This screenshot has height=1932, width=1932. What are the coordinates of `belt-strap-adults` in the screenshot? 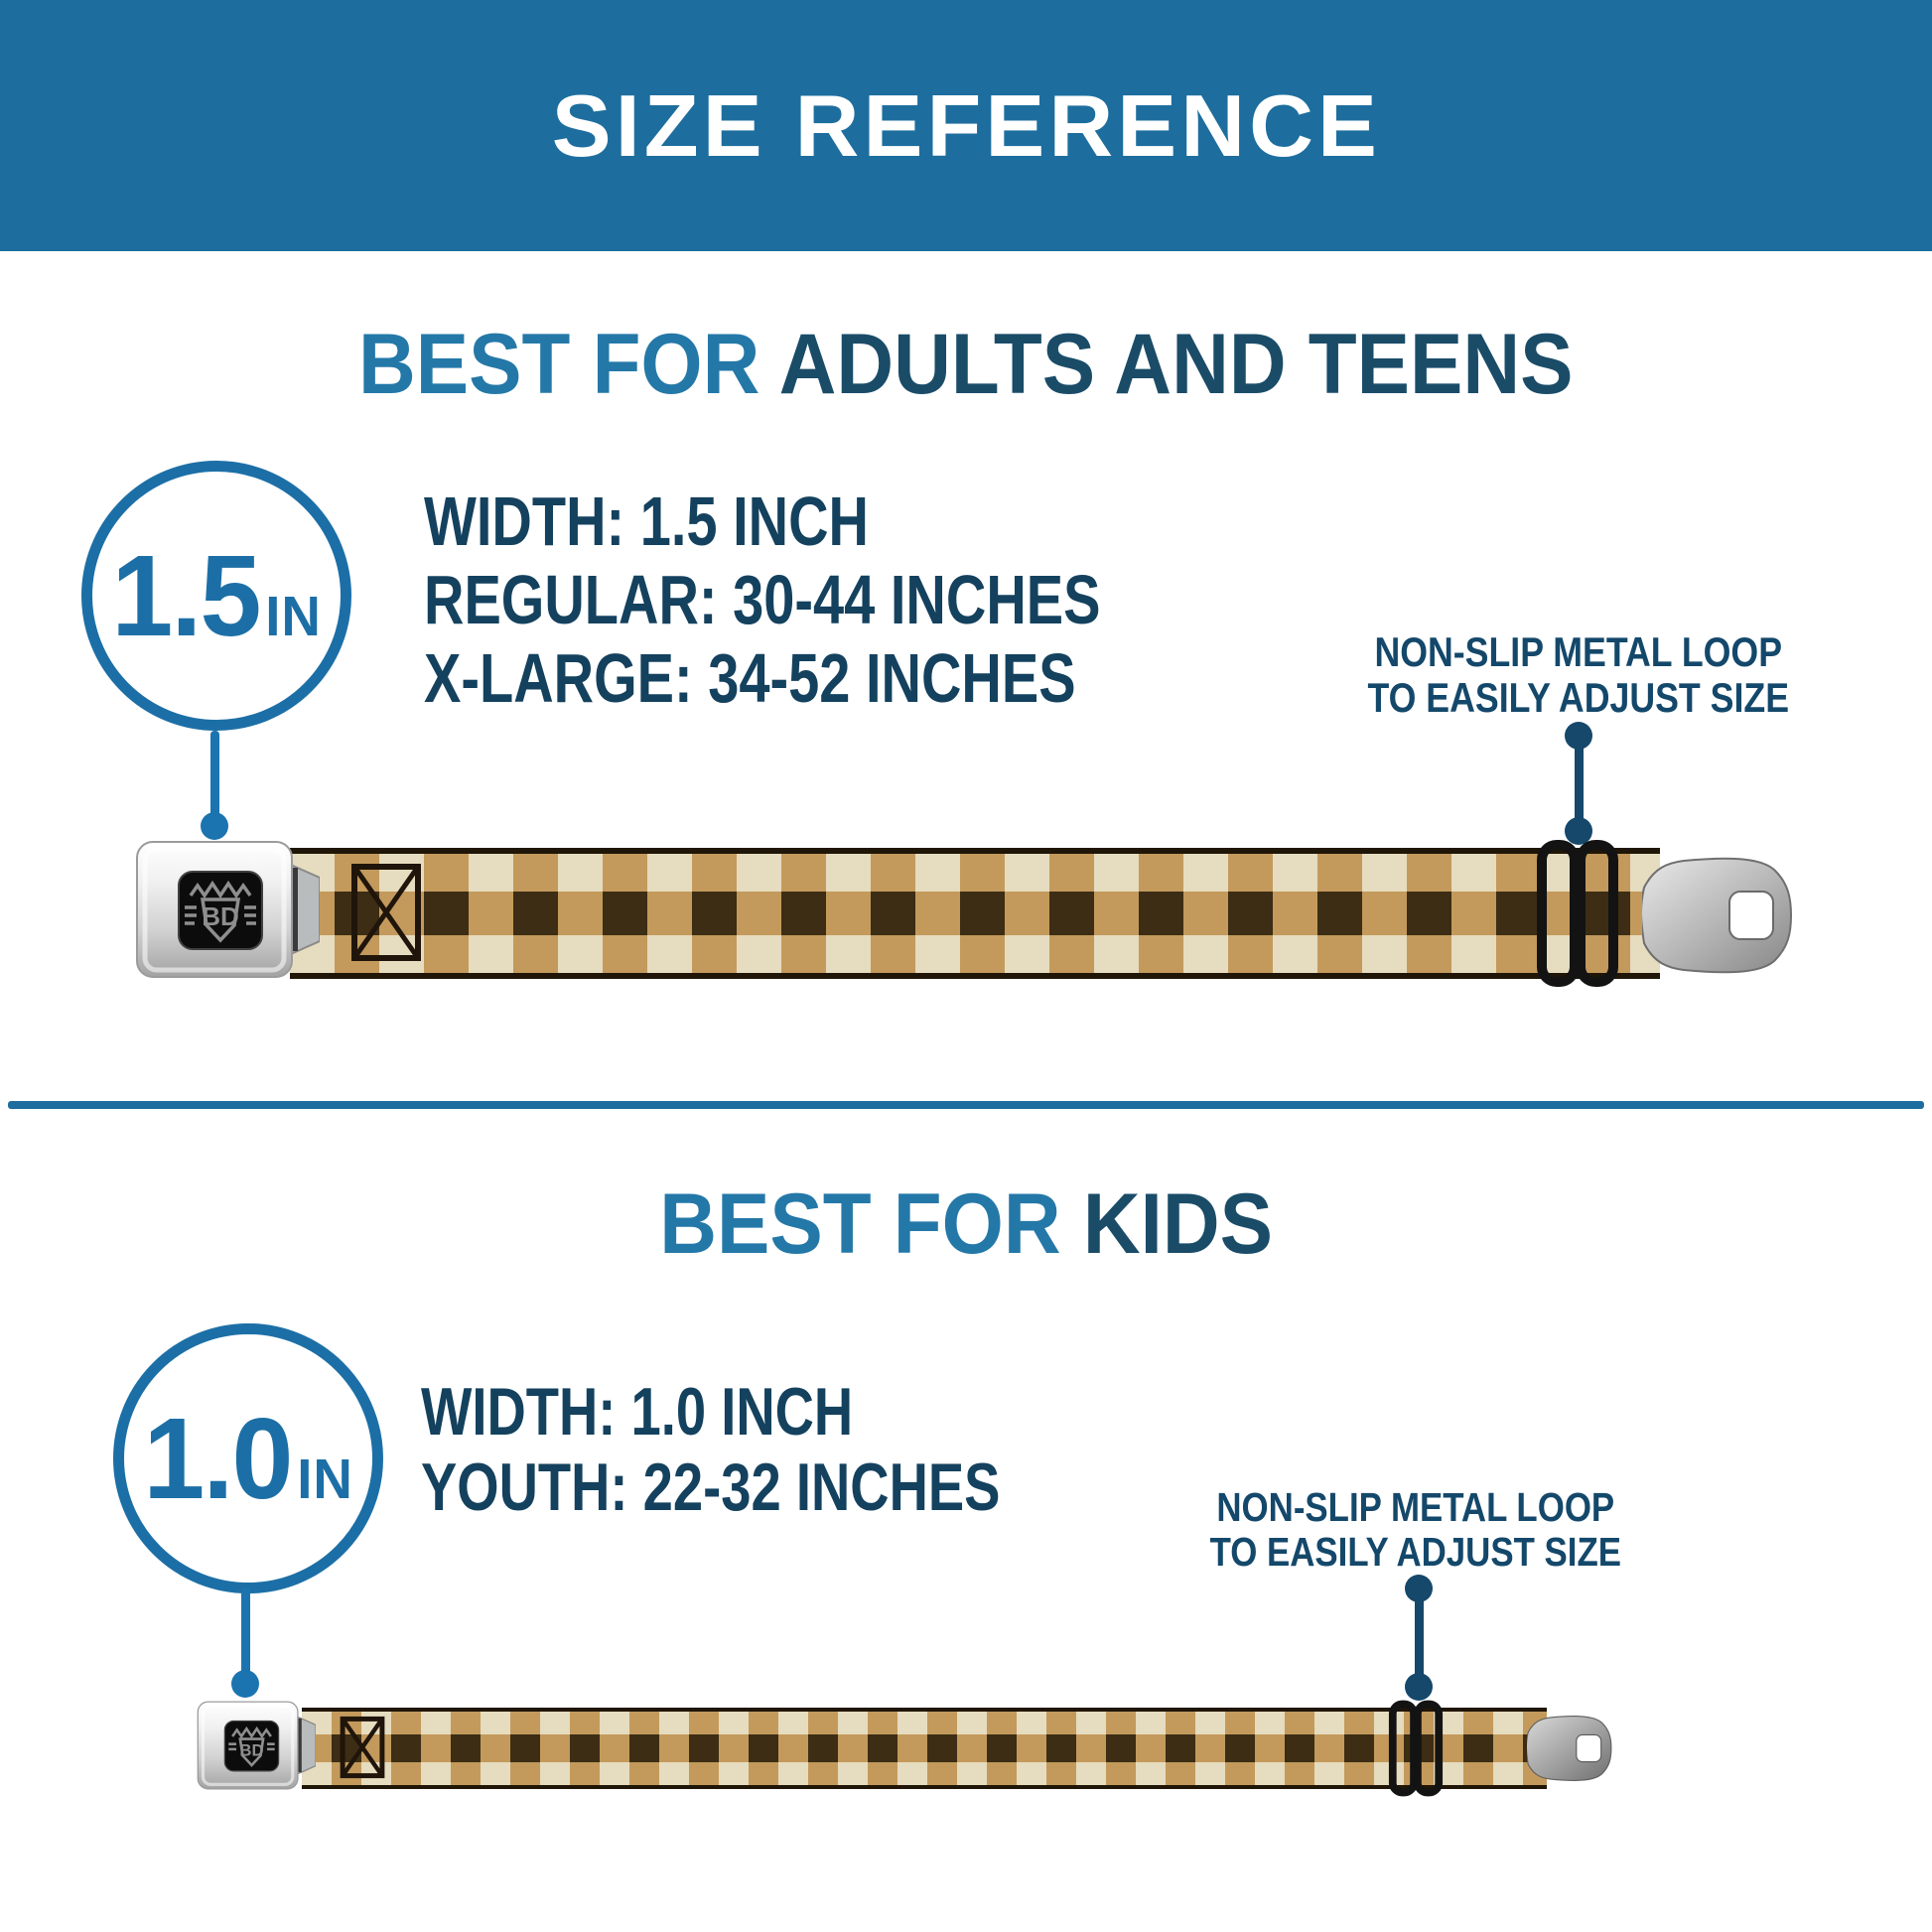 It's located at (975, 914).